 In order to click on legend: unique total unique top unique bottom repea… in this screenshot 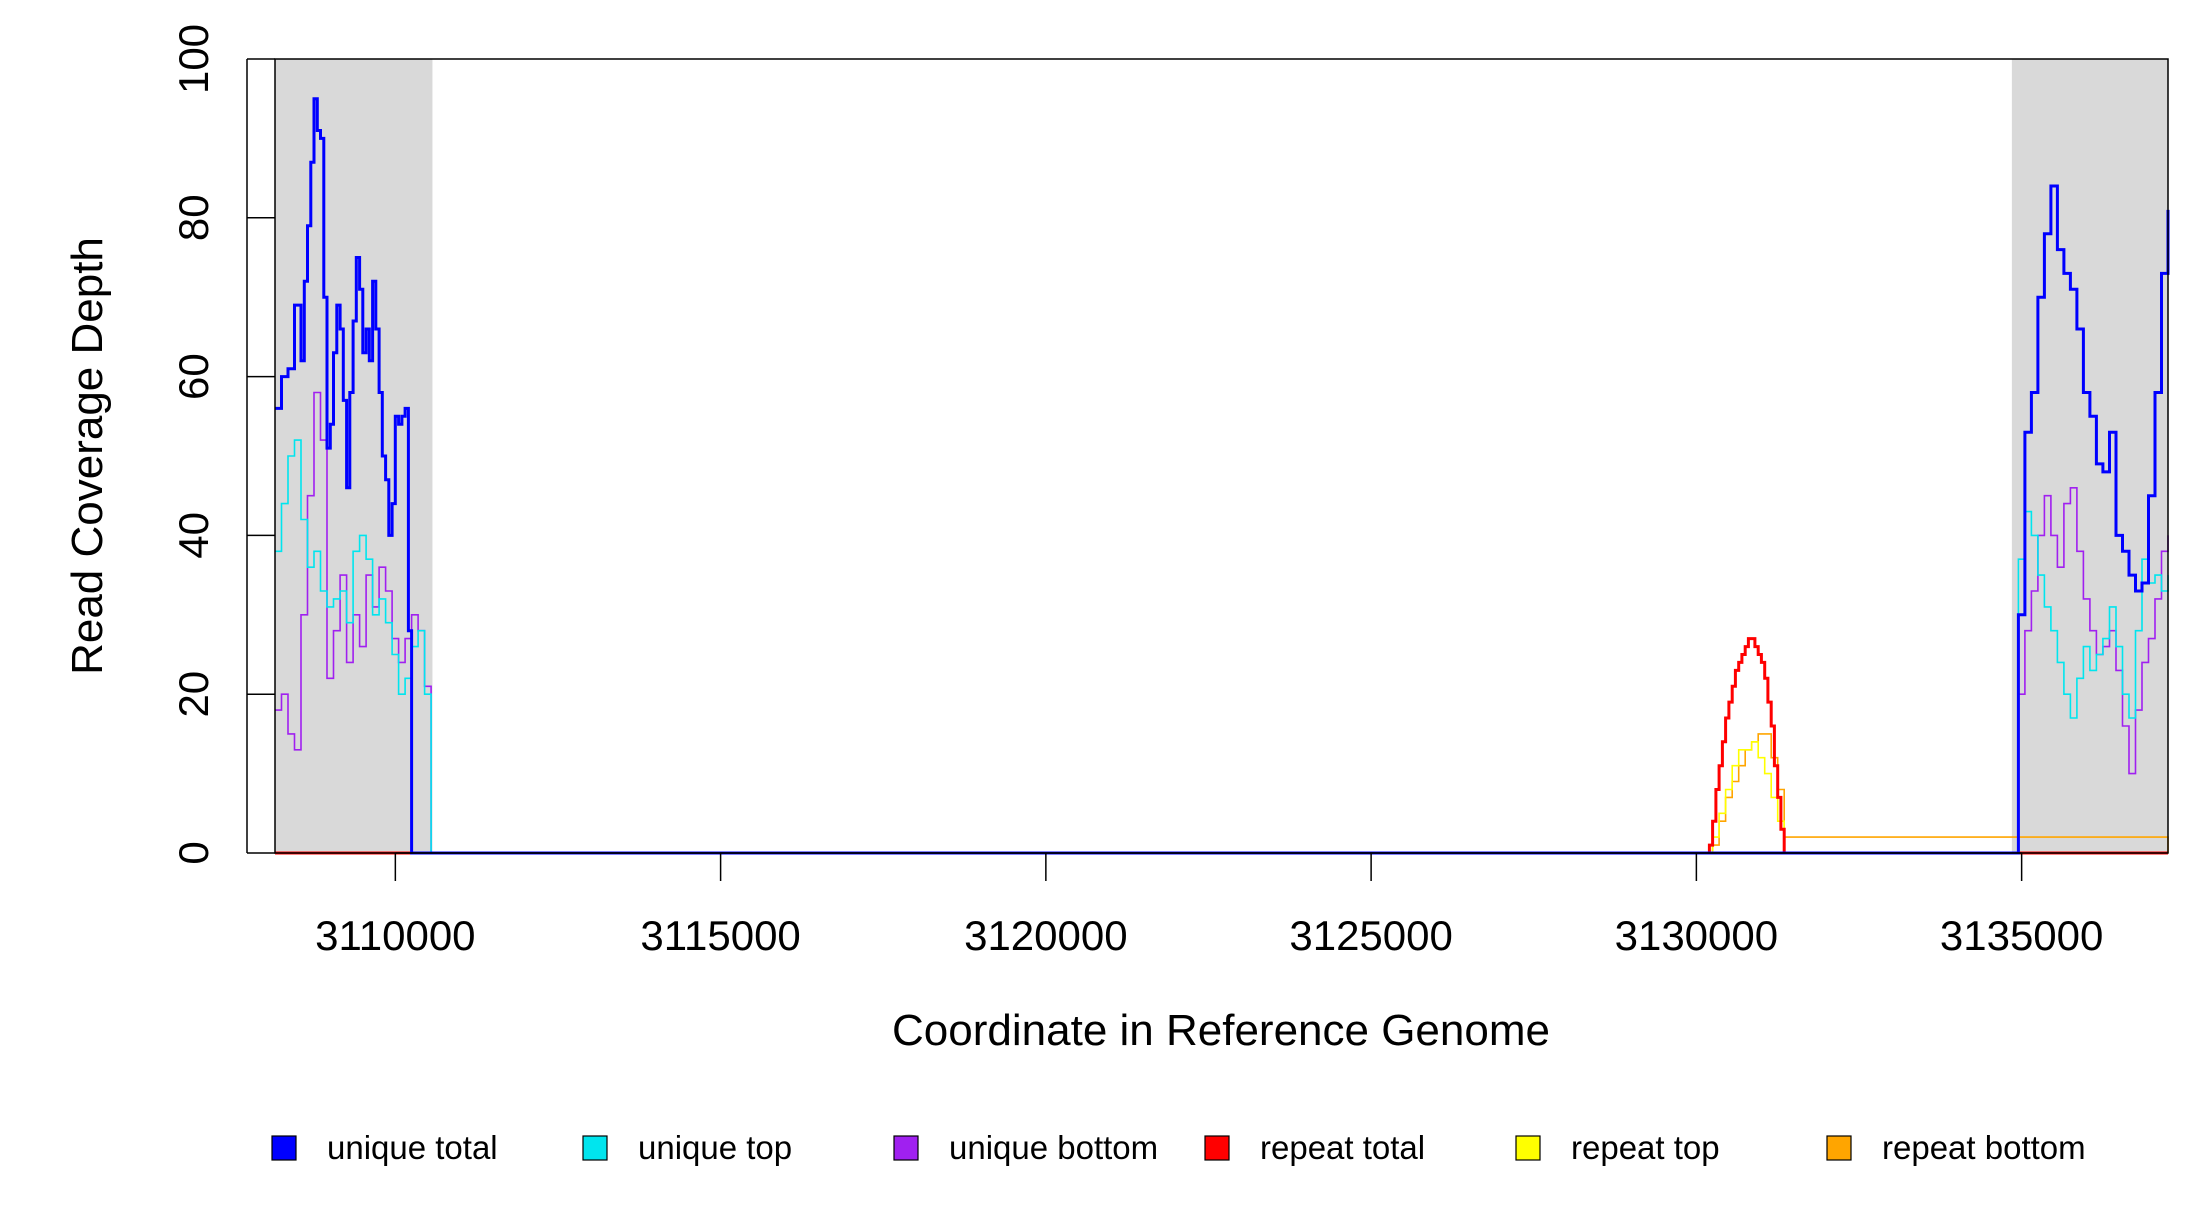, I will do `click(1178, 1147)`.